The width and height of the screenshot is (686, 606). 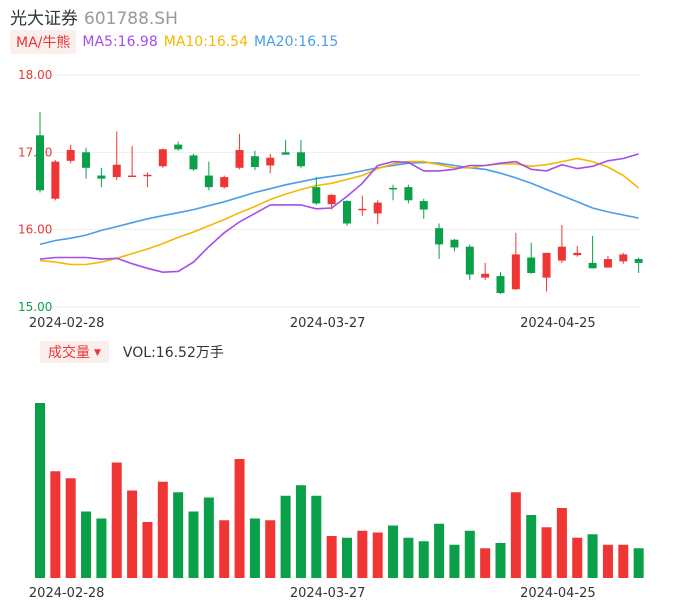 I want to click on ma10-label: MA10:16.54, so click(x=206, y=42).